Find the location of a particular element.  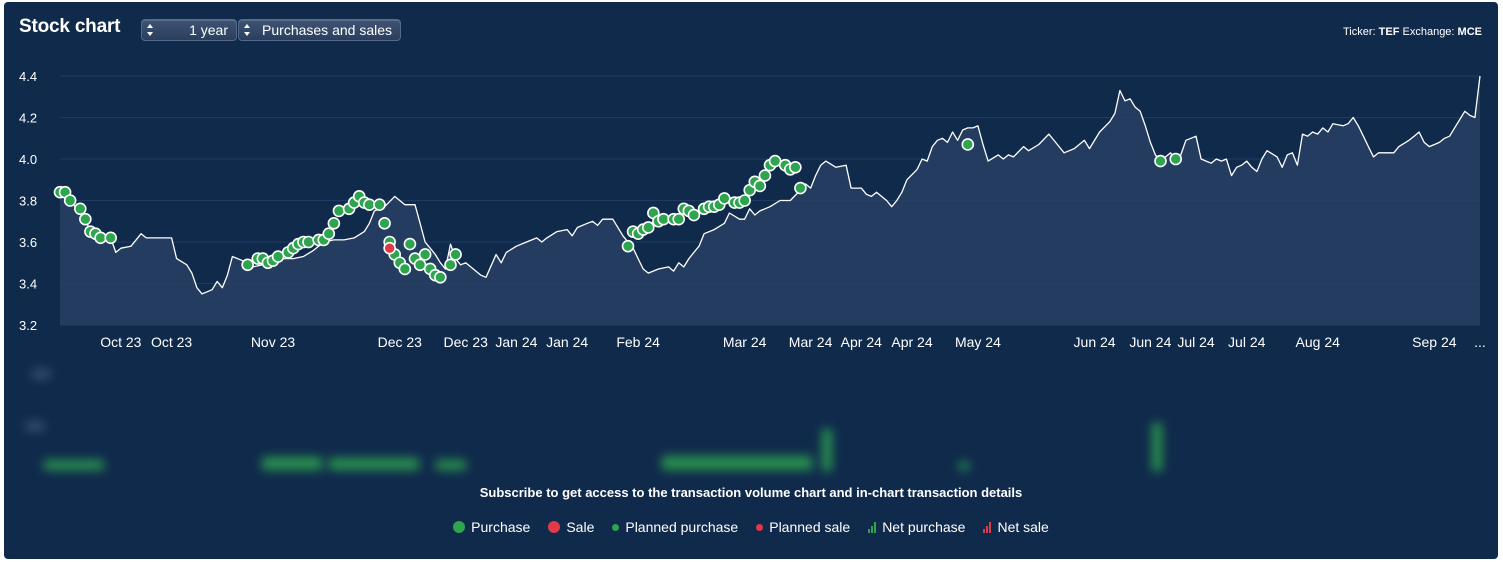

ticker-label: Ticker: is located at coordinates (1359, 32).